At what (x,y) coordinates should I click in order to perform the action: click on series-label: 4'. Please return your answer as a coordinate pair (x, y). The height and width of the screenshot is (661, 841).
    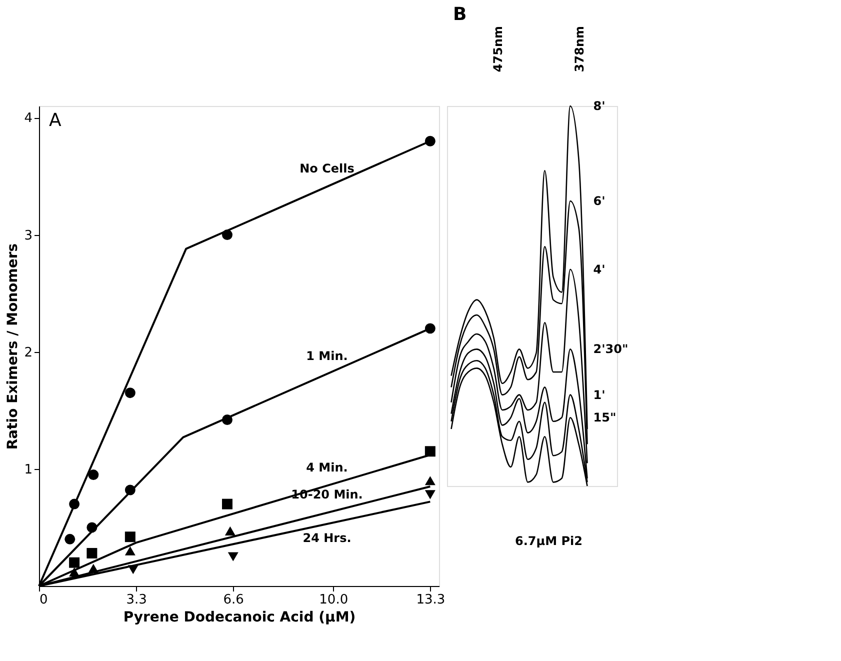
    Looking at the image, I should click on (599, 269).